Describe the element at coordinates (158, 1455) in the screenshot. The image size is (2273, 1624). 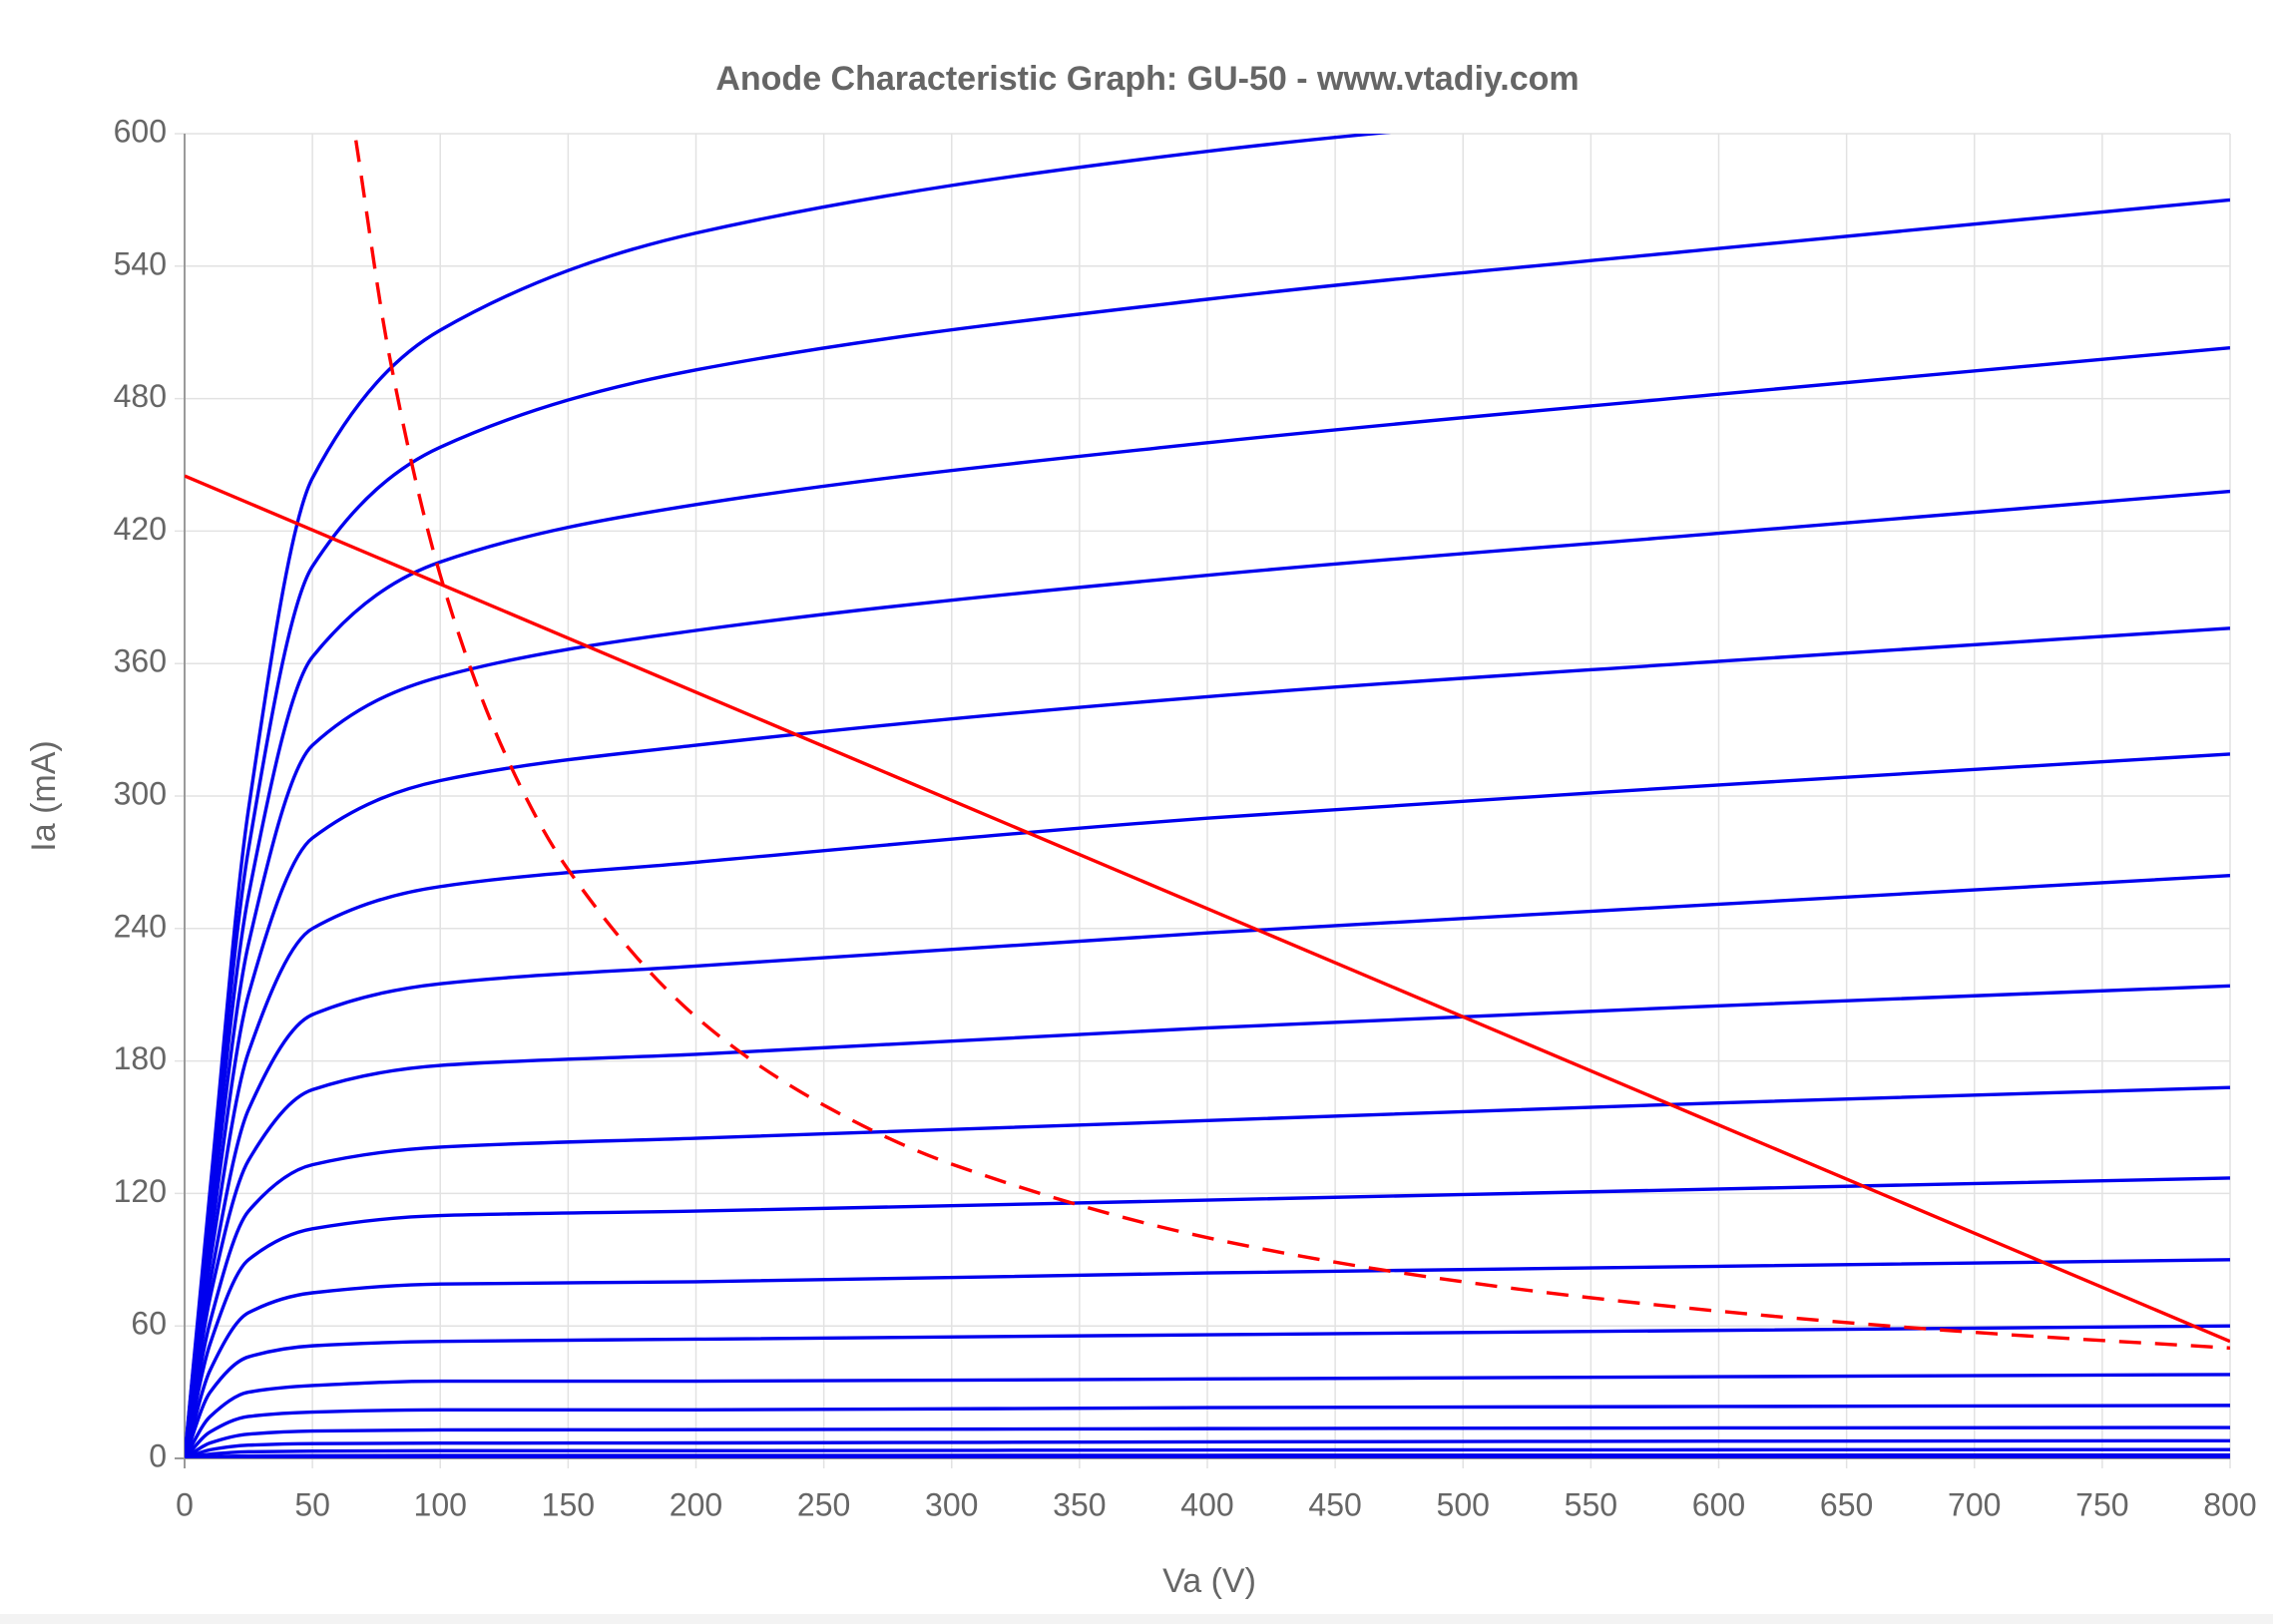
I see `y-tick-label: 0` at that location.